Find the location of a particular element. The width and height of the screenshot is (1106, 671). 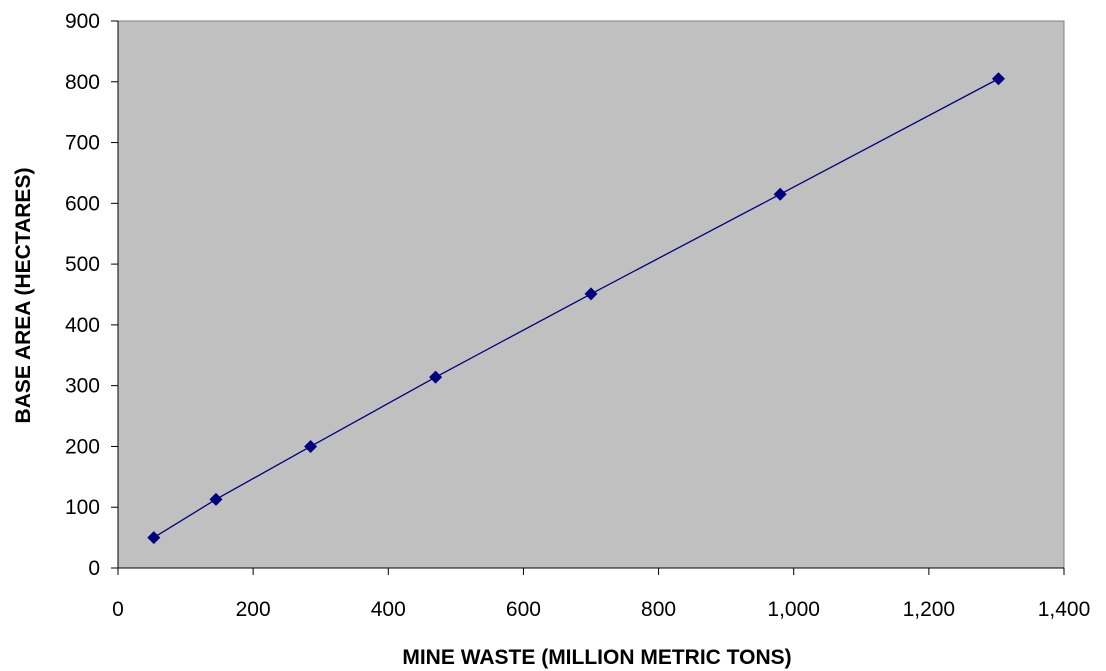

x-tick-labels: 0 200 400 600 800 1,000 1,200 1,400 is located at coordinates (601, 609).